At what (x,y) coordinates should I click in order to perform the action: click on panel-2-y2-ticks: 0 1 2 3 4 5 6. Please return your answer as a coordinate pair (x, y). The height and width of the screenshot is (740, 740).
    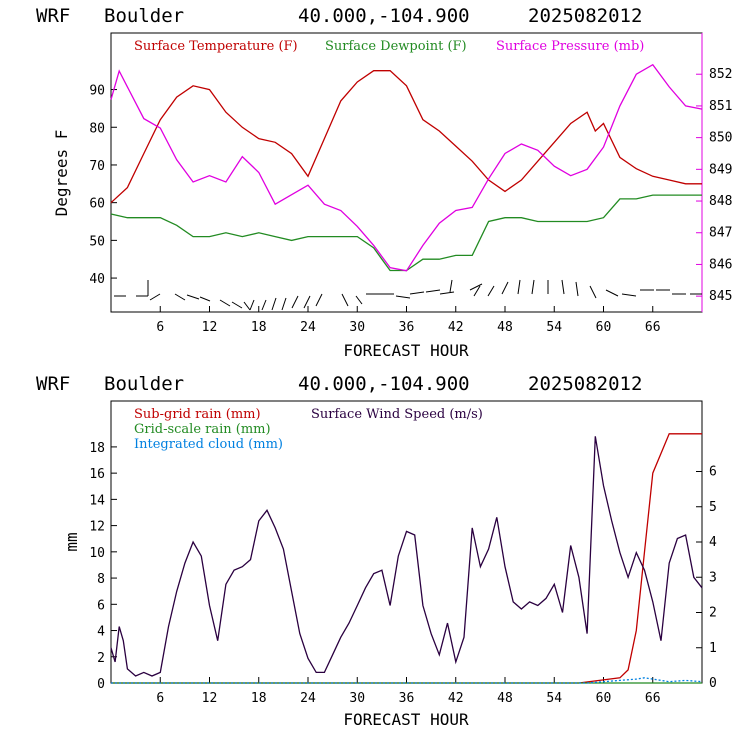
    Looking at the image, I should click on (706, 578).